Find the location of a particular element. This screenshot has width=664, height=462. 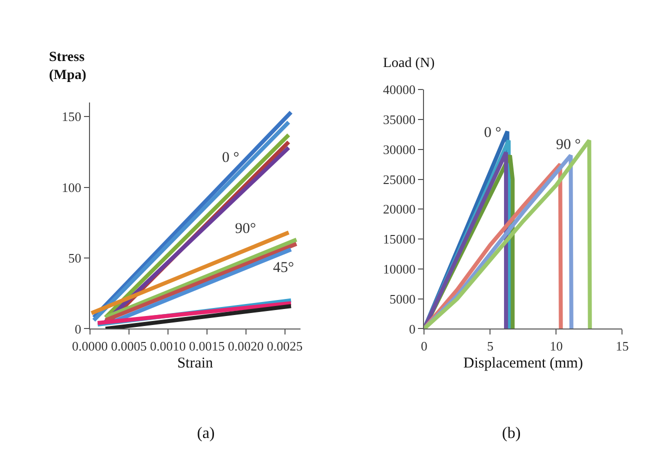

x-tick-label: 0.0025 is located at coordinates (284, 346).